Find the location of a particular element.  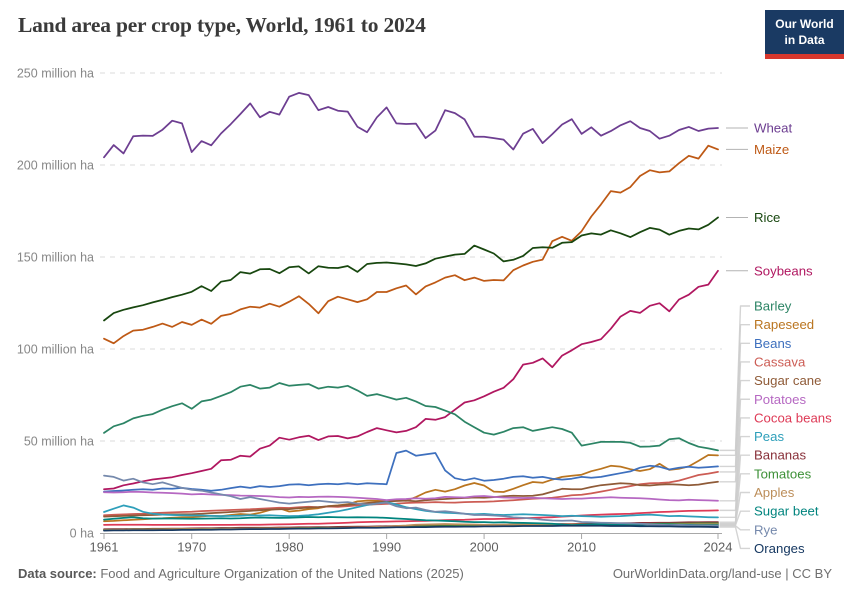

series-line-rye is located at coordinates (411, 500).